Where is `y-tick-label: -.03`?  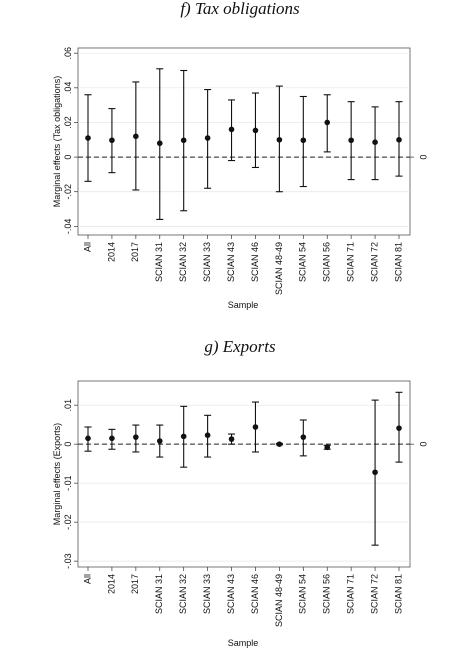 y-tick-label: -.03 is located at coordinates (68, 561).